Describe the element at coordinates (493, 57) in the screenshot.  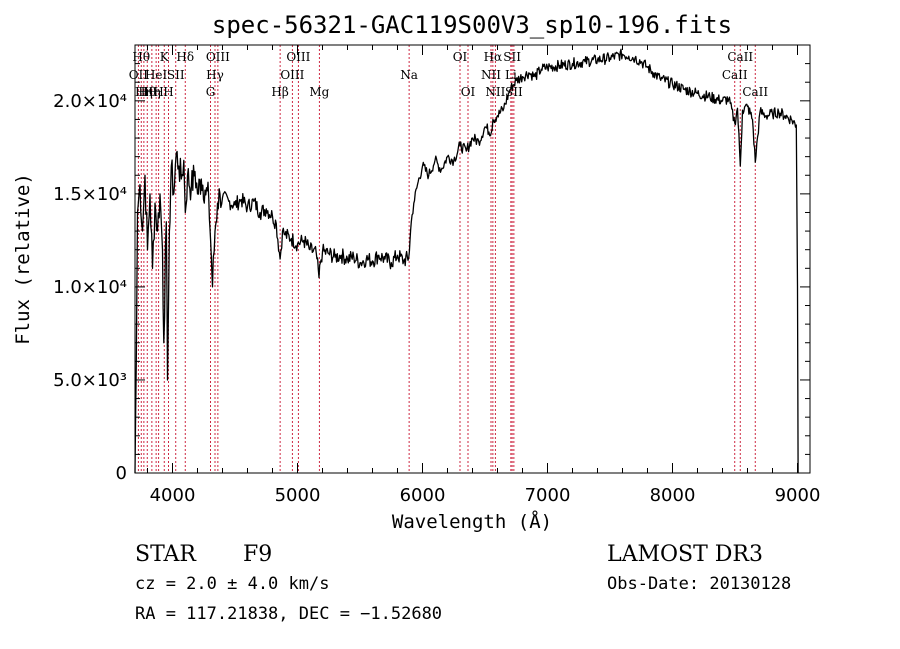
I see `spectral-line-label: Hα` at that location.